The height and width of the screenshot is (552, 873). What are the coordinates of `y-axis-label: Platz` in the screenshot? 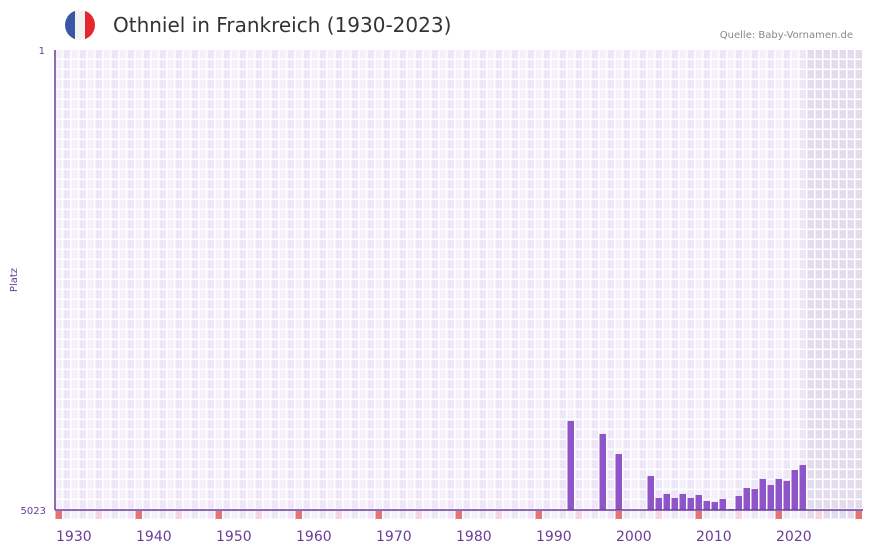 It's located at (14, 280).